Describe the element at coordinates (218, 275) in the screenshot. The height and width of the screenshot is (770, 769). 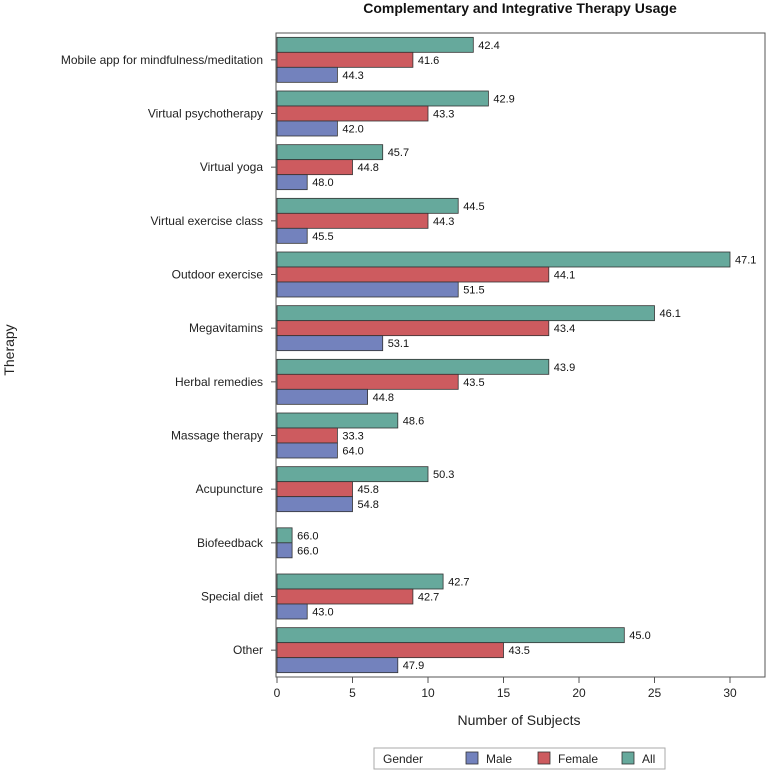
I see `y-tick-label: Outdoor exercise` at that location.